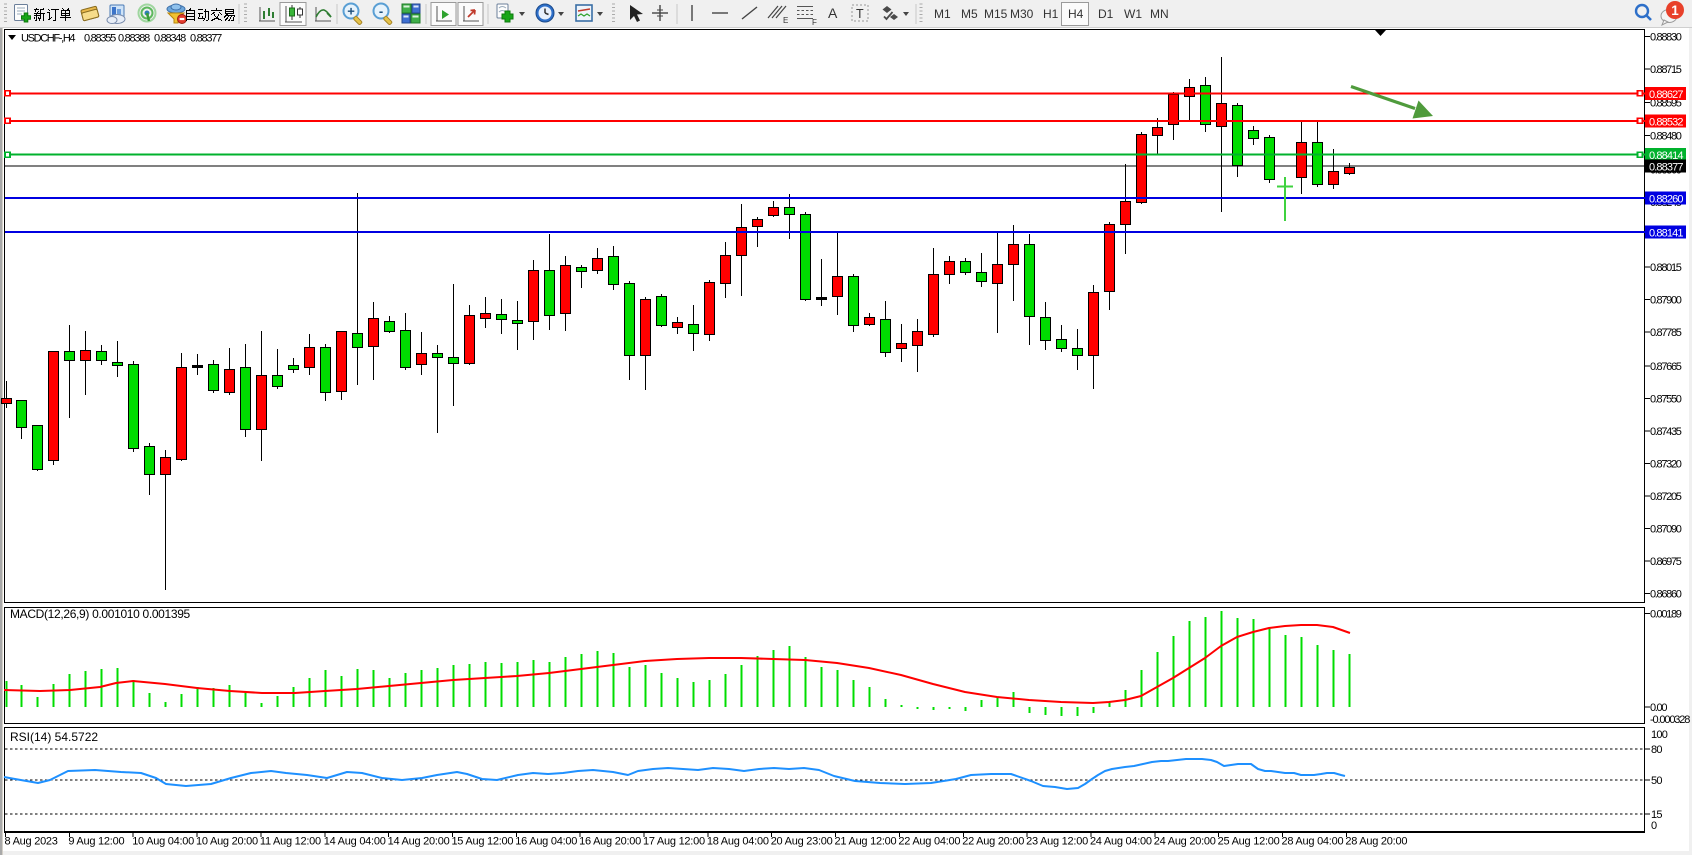 This screenshot has height=855, width=1692. What do you see at coordinates (1654, 826) in the screenshot?
I see `svg-text: 0` at bounding box center [1654, 826].